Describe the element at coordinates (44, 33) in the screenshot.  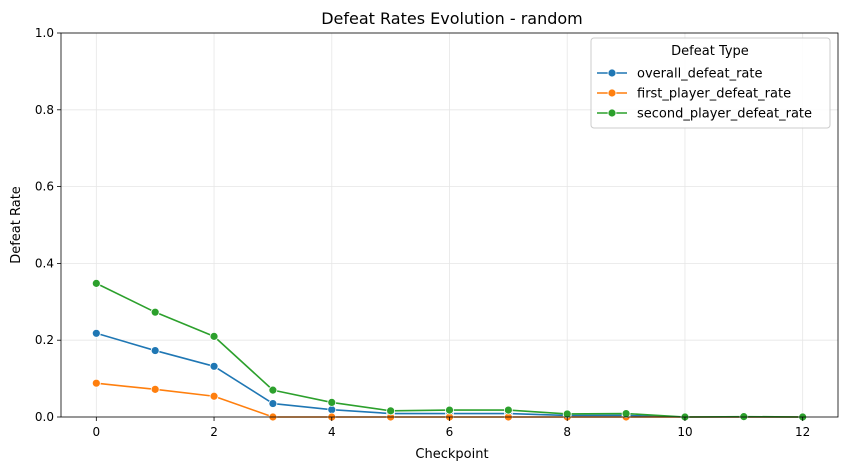
I see `y-tick-label: 1.0` at that location.